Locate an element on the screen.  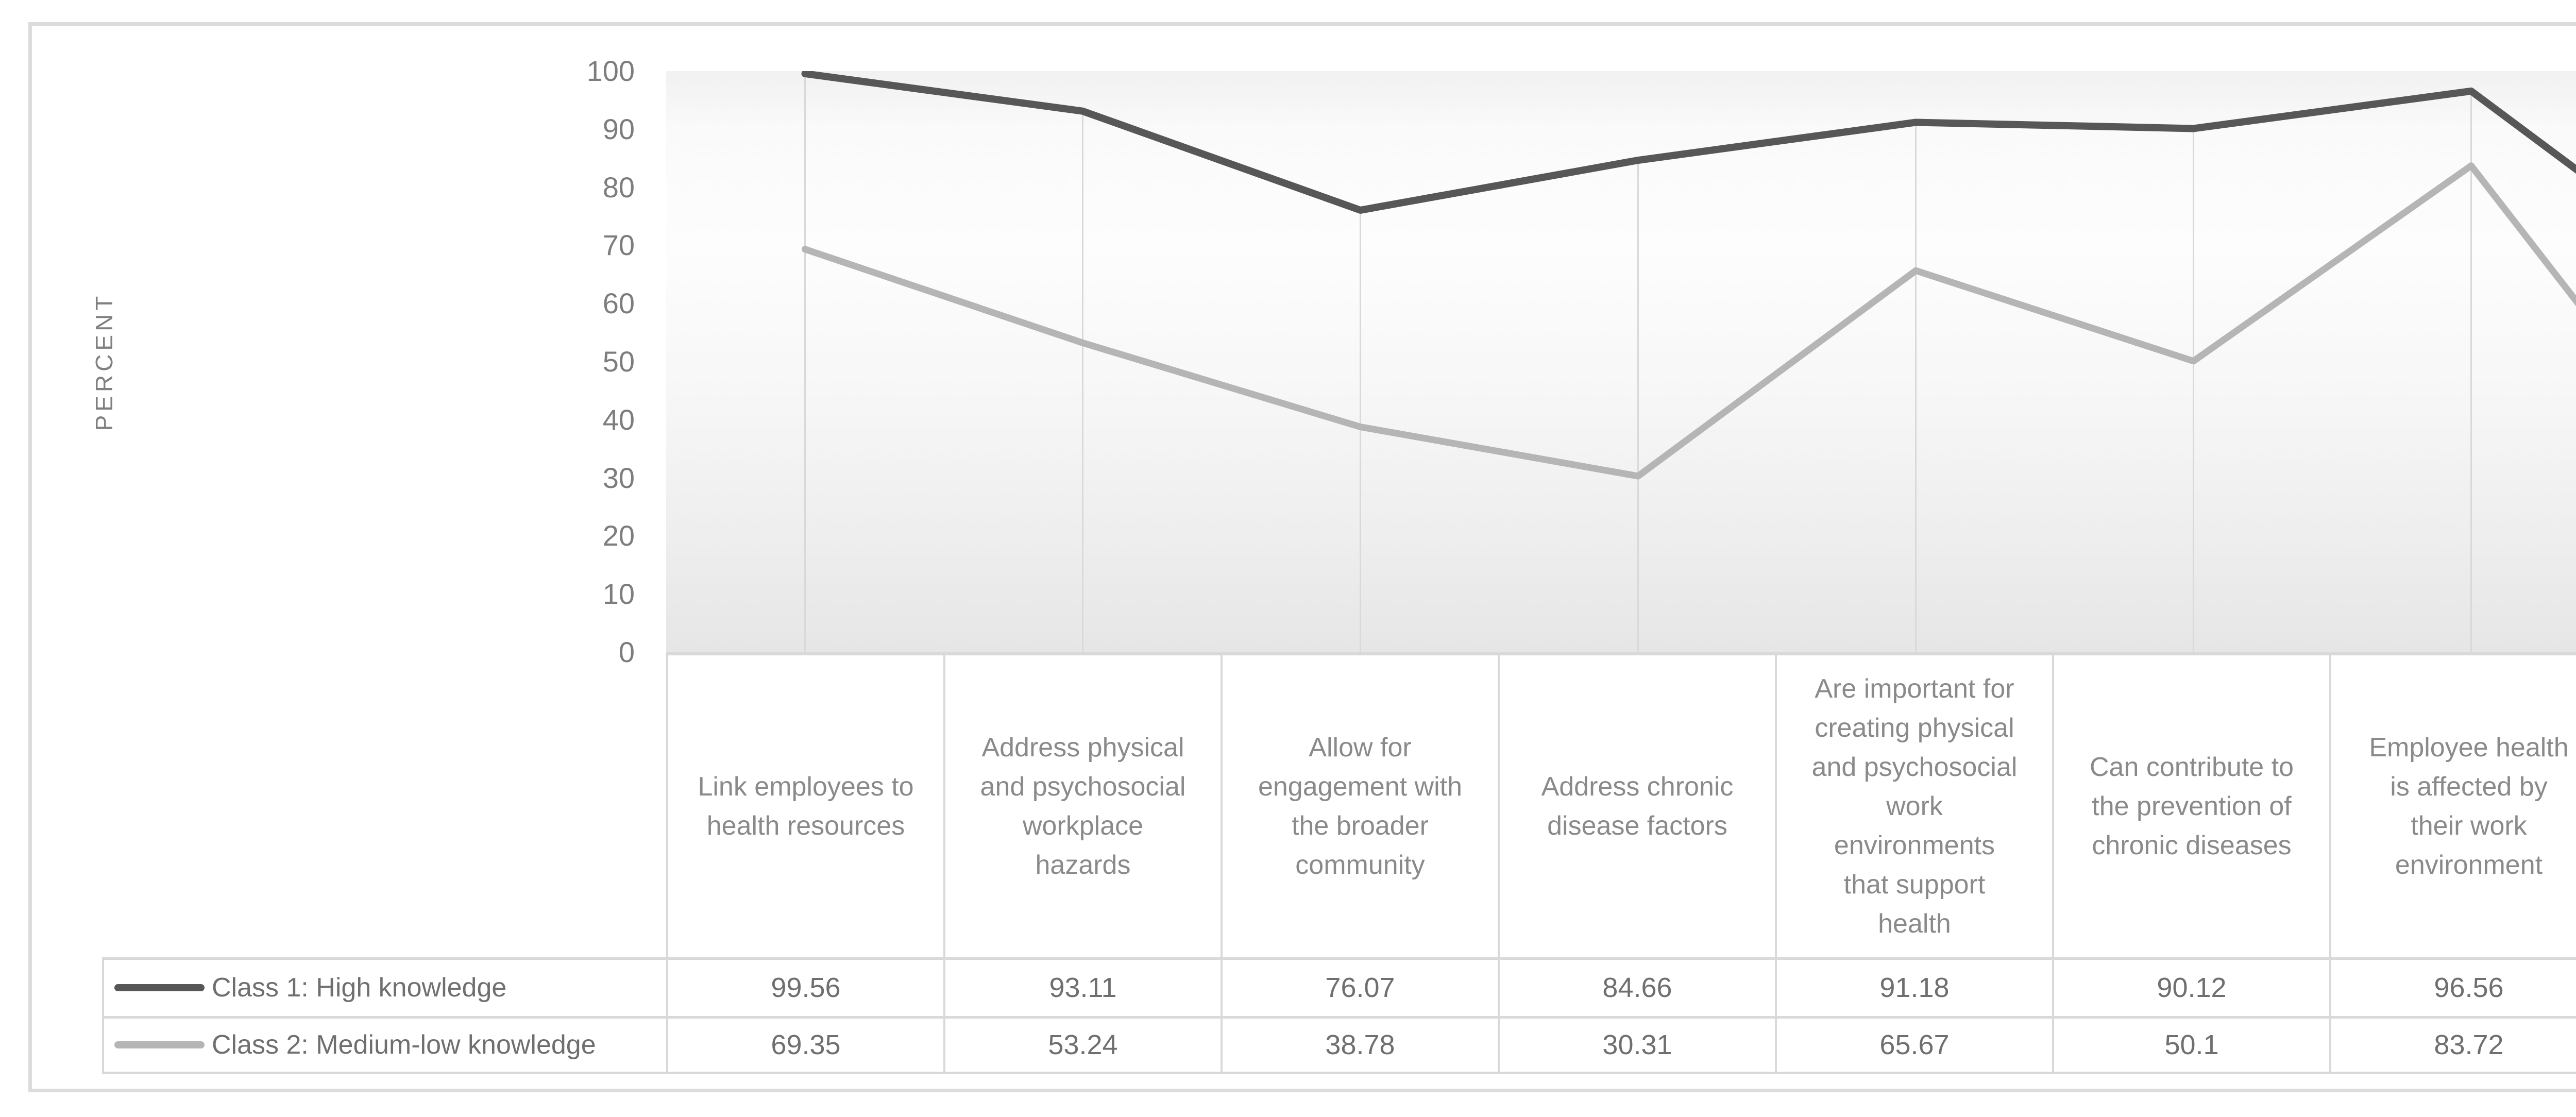
legend-cell: Class 2: Medium-low knowledge is located at coordinates (386, 1044).